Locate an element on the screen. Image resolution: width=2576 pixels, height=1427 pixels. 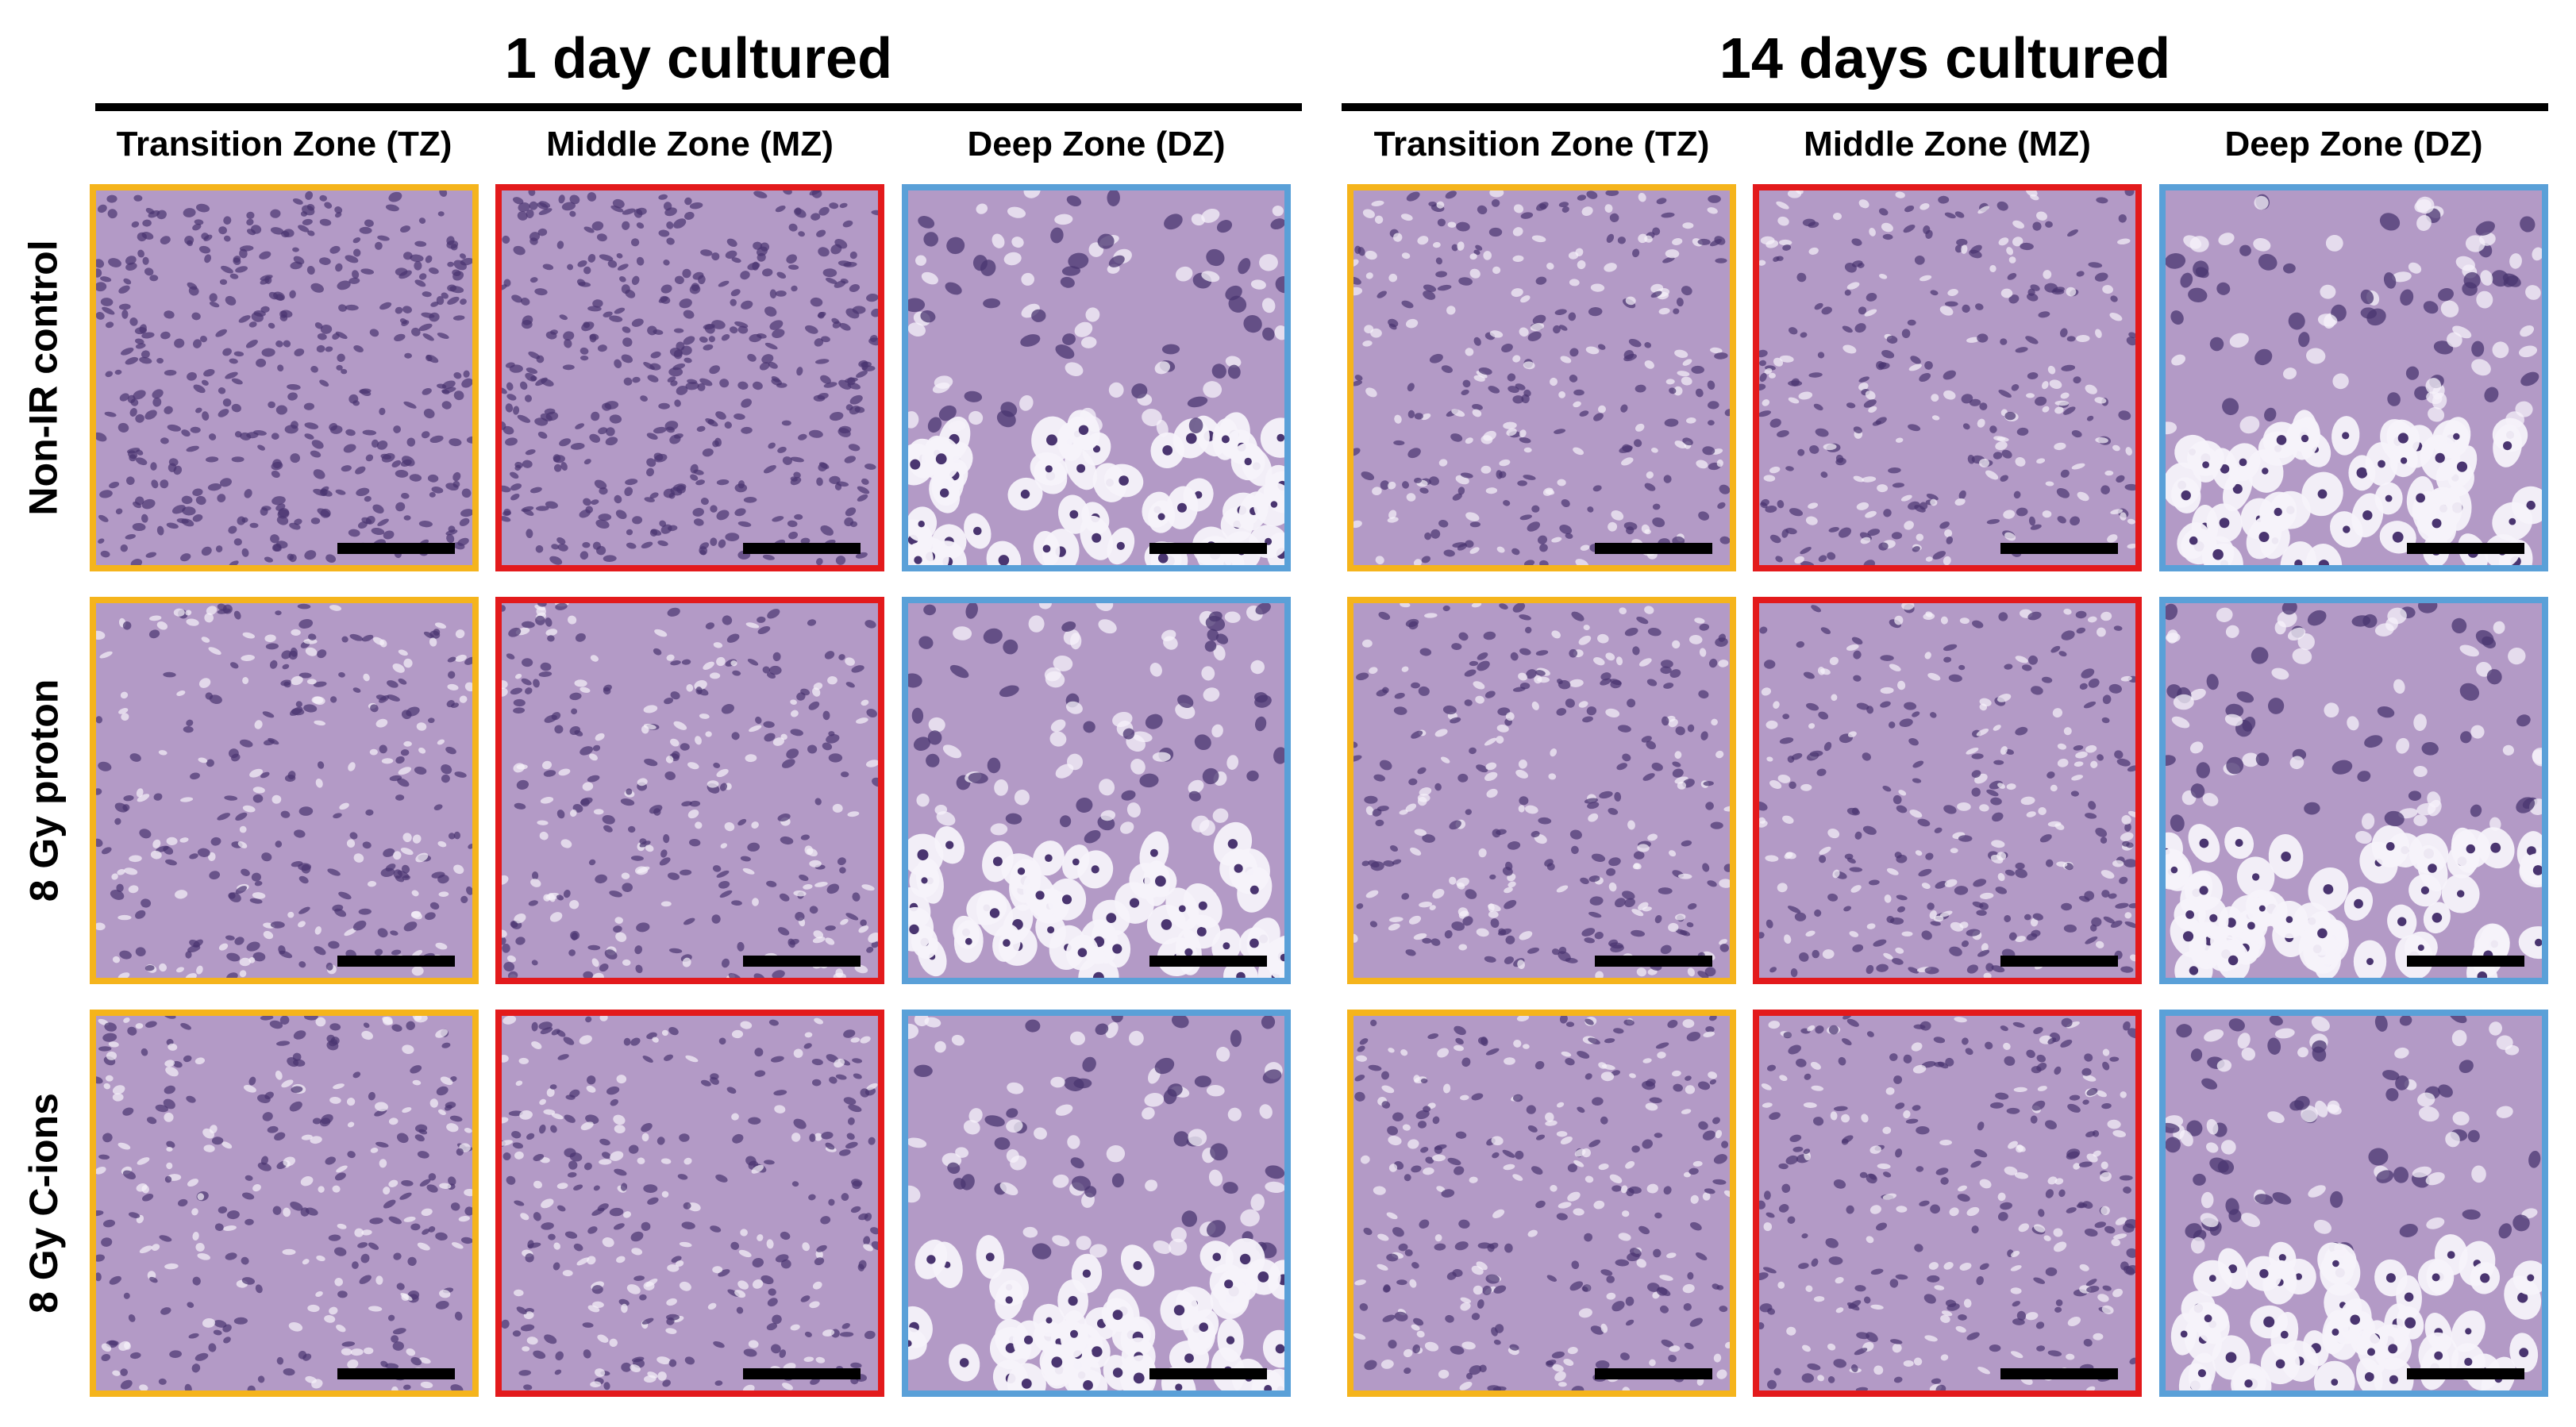
micrograph-dz-control-14days is located at coordinates (2353, 378).